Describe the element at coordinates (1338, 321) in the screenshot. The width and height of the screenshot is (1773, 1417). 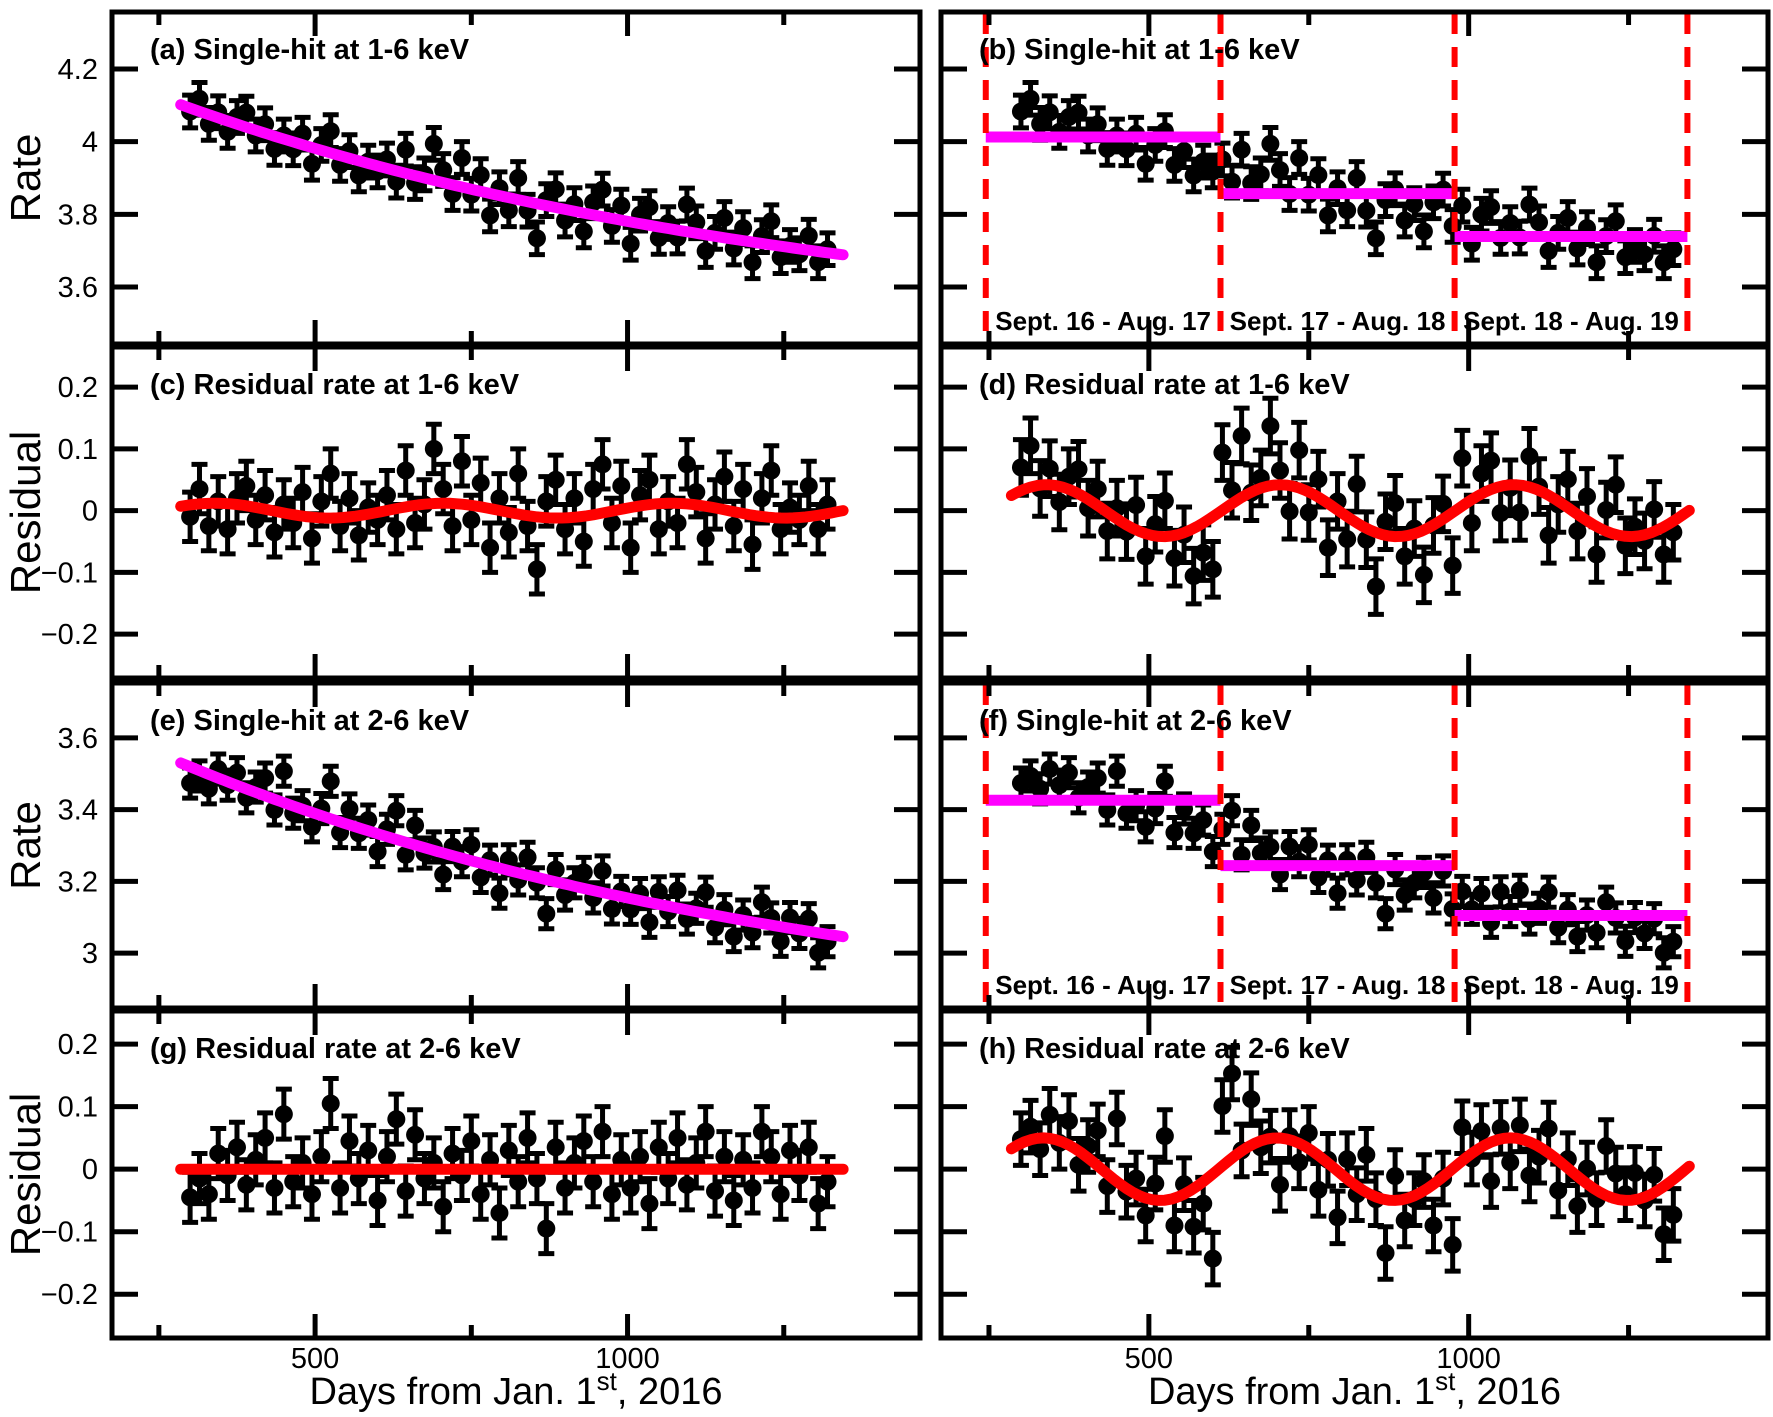
I see `year-period-label: Sept. 17 - Aug. 18` at that location.